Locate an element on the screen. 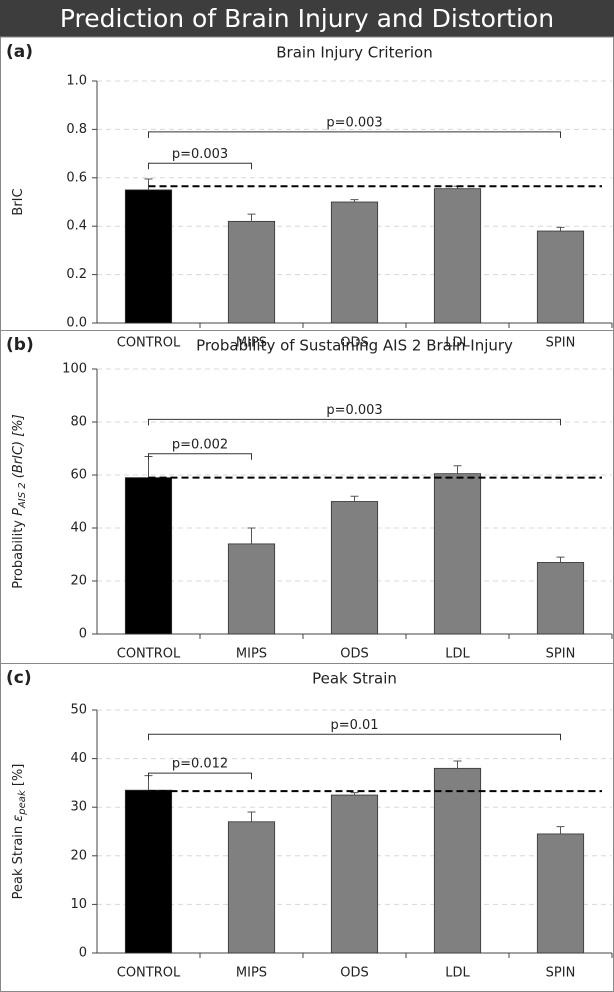 The width and height of the screenshot is (614, 992). y-axis-label-part: [%] is located at coordinates (18, 777).